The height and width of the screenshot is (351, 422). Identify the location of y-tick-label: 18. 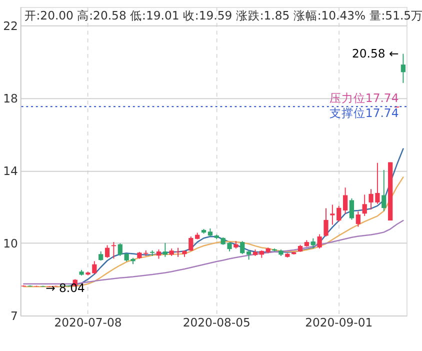
(10, 98).